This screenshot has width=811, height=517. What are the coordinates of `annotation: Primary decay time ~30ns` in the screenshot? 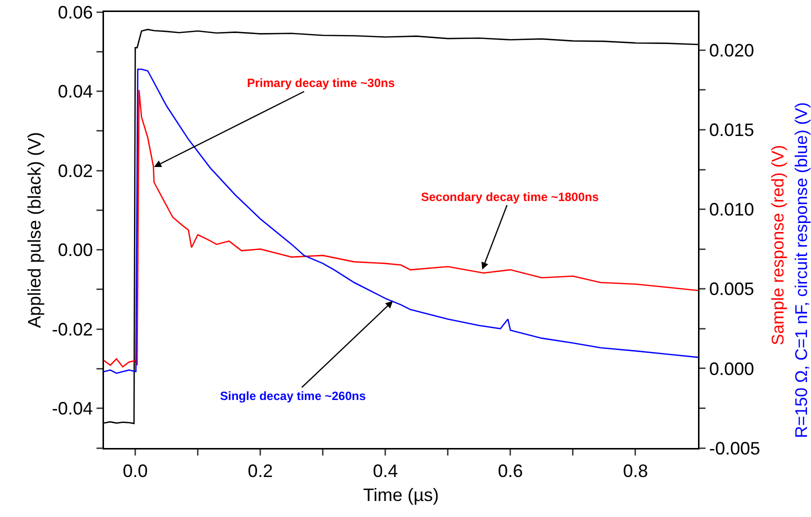 It's located at (321, 83).